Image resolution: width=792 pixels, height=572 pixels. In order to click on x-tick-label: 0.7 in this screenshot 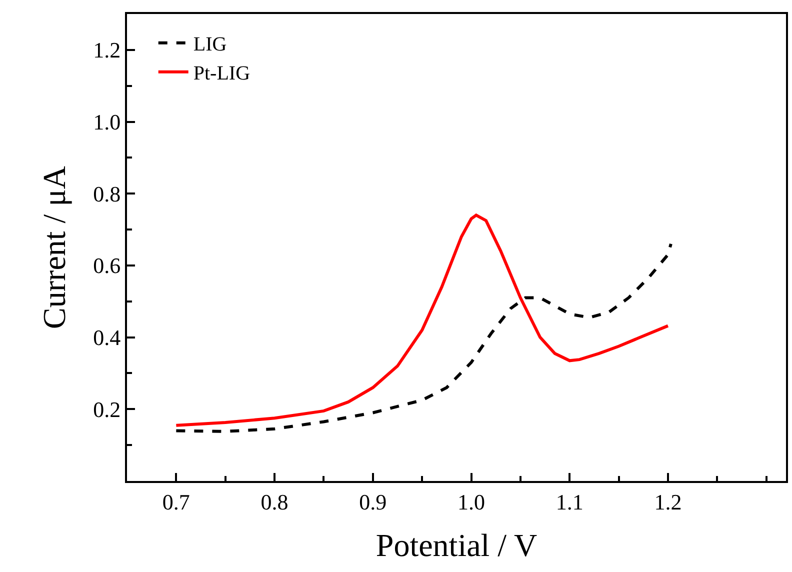, I will do `click(176, 501)`.